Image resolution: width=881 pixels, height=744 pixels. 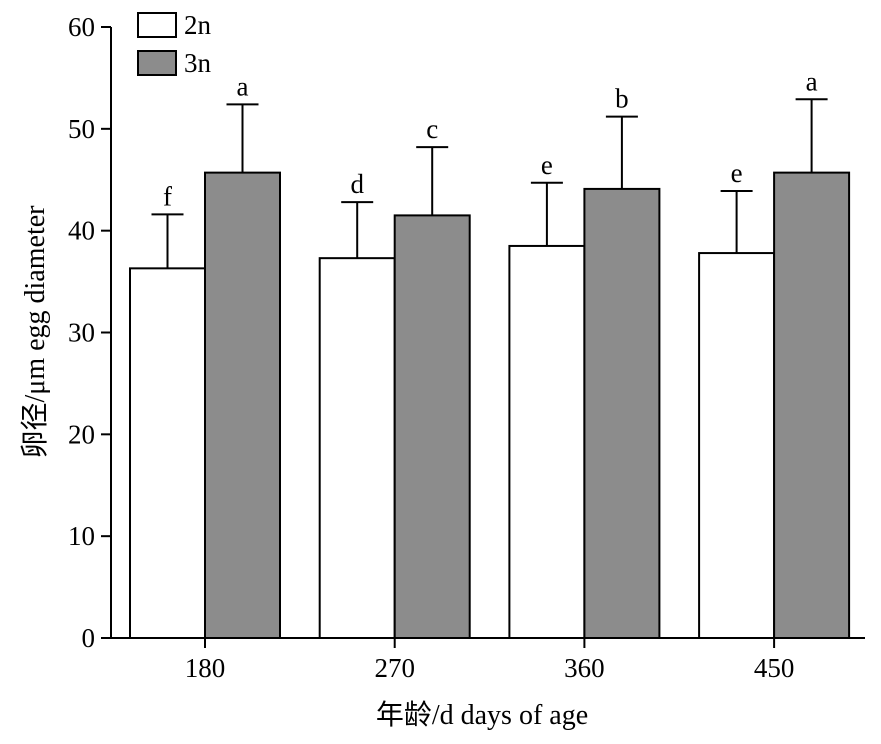 I want to click on legend-label-2n: 2n, so click(x=198, y=25).